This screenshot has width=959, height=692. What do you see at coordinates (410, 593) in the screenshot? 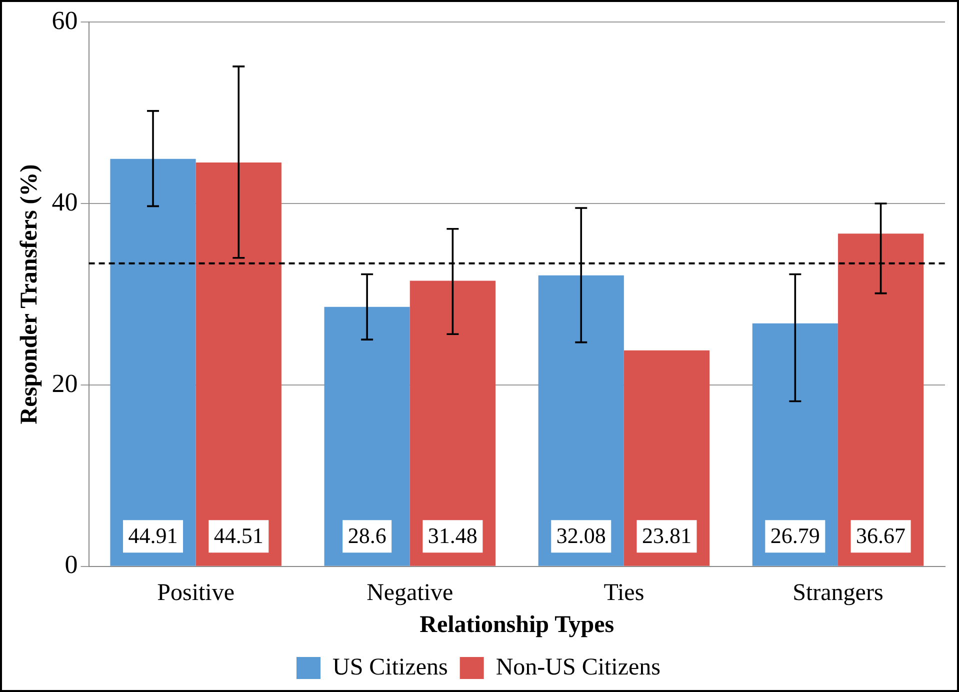
I see `x-tick-label: Negative` at bounding box center [410, 593].